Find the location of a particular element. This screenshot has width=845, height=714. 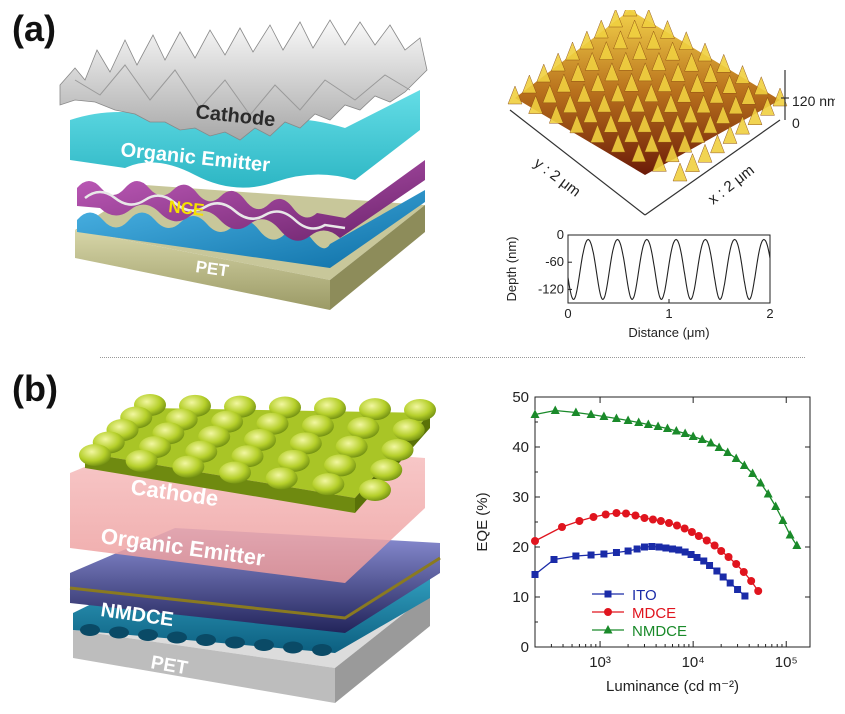

panel-b-label: (b) is located at coordinates (35, 388).